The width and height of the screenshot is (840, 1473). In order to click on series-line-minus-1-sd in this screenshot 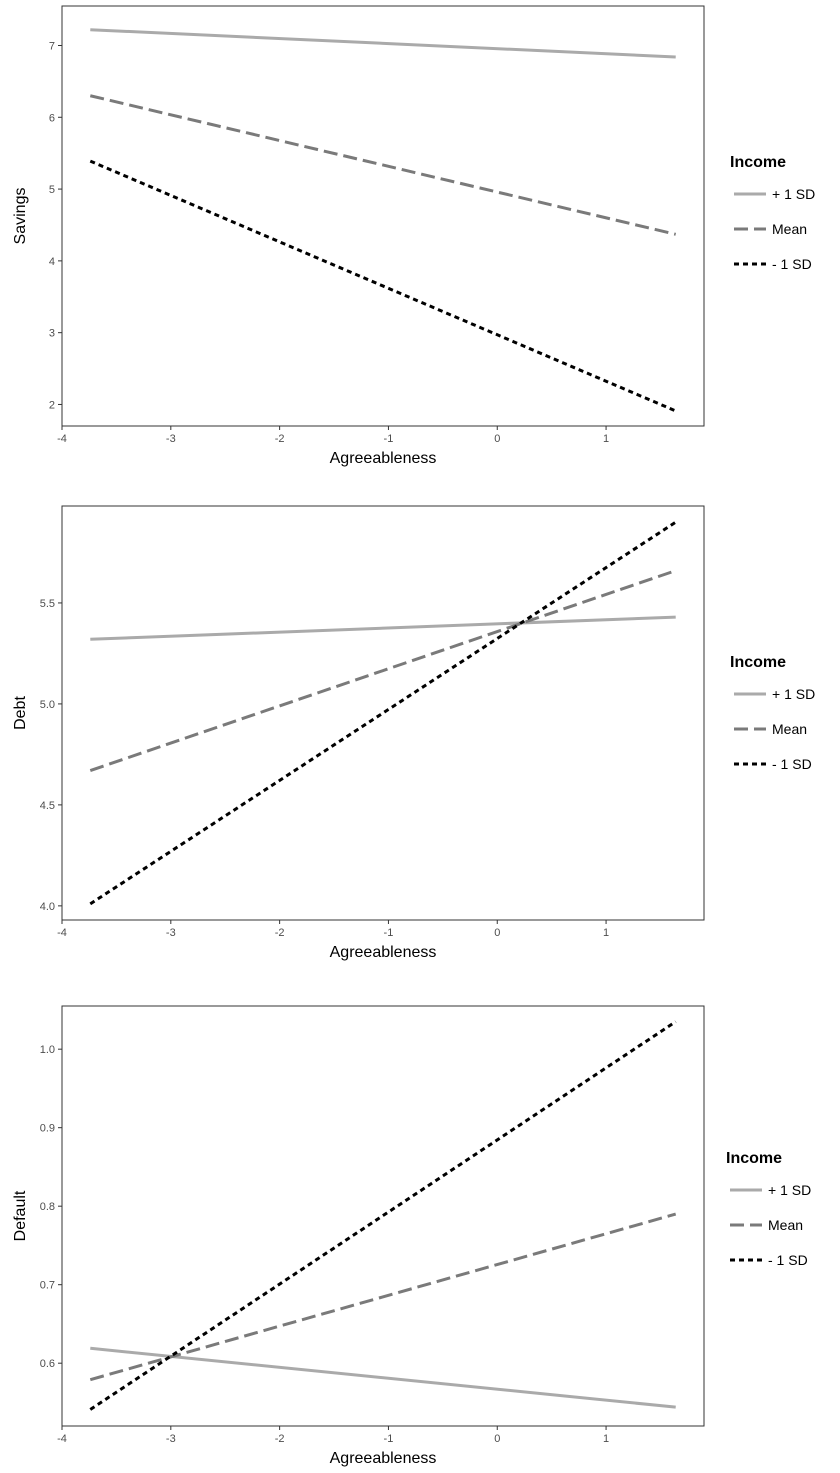, I will do `click(383, 286)`.